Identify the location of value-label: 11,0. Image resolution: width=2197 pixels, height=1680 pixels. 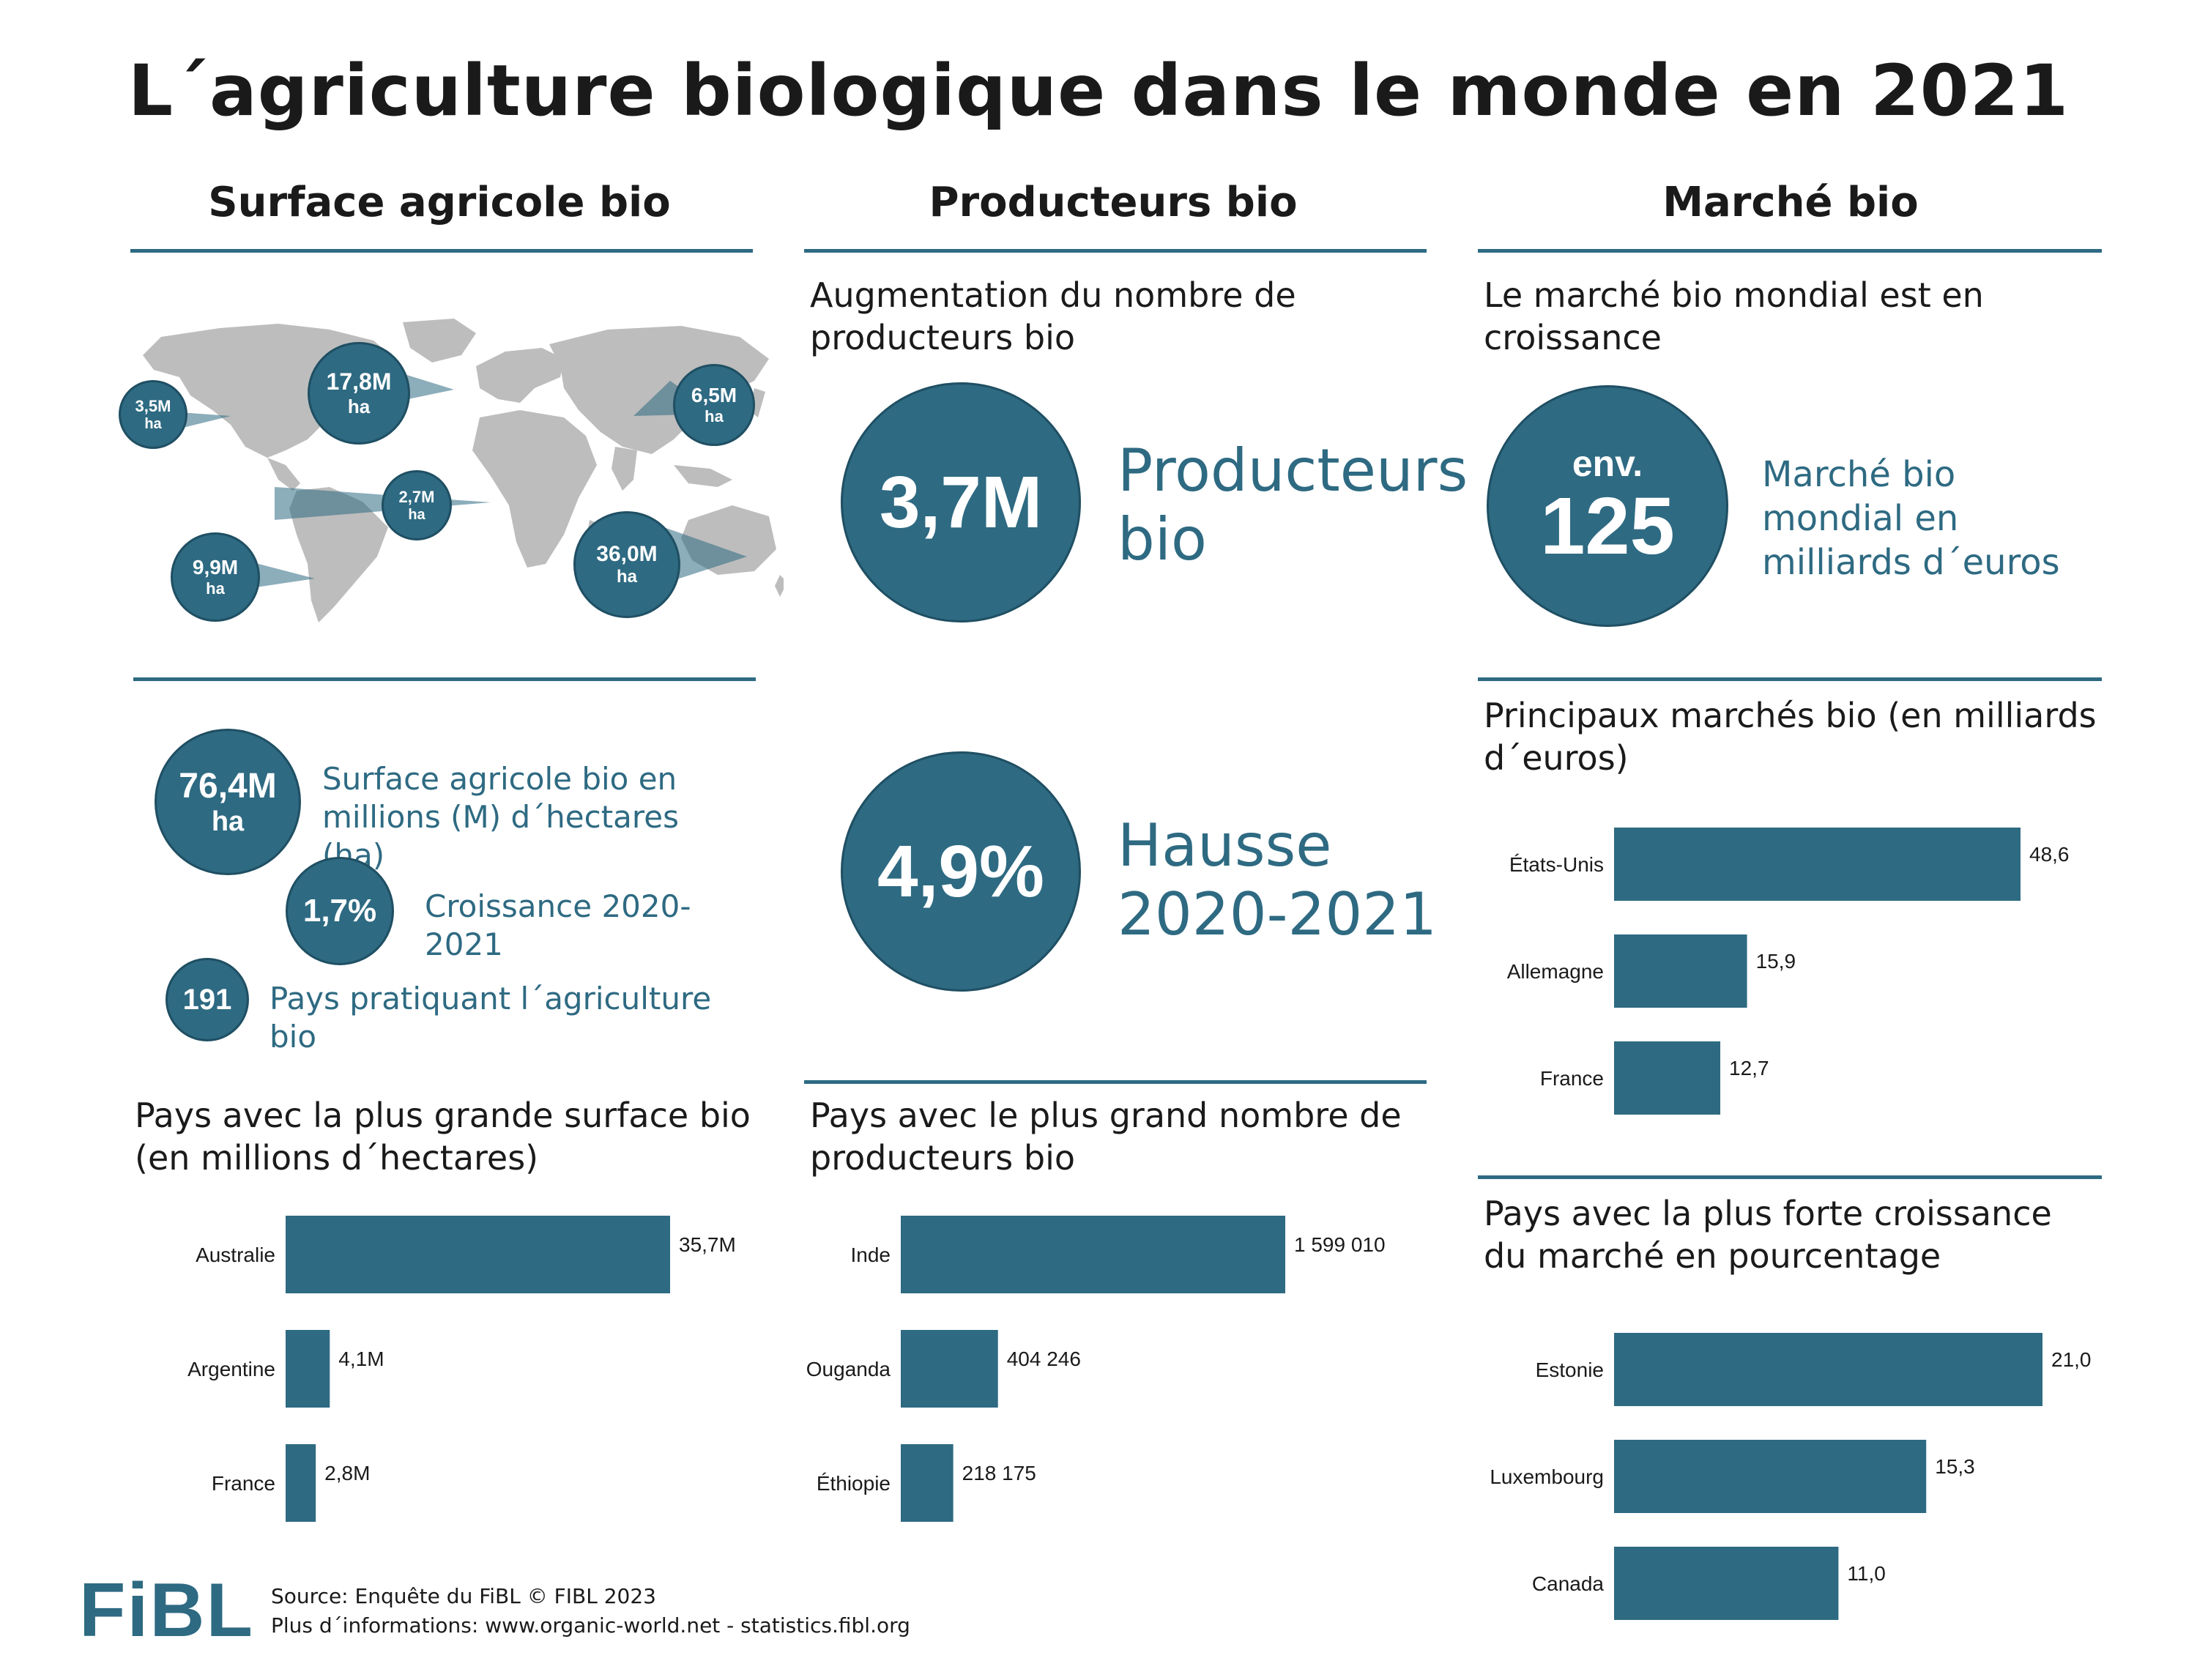
(1866, 1574).